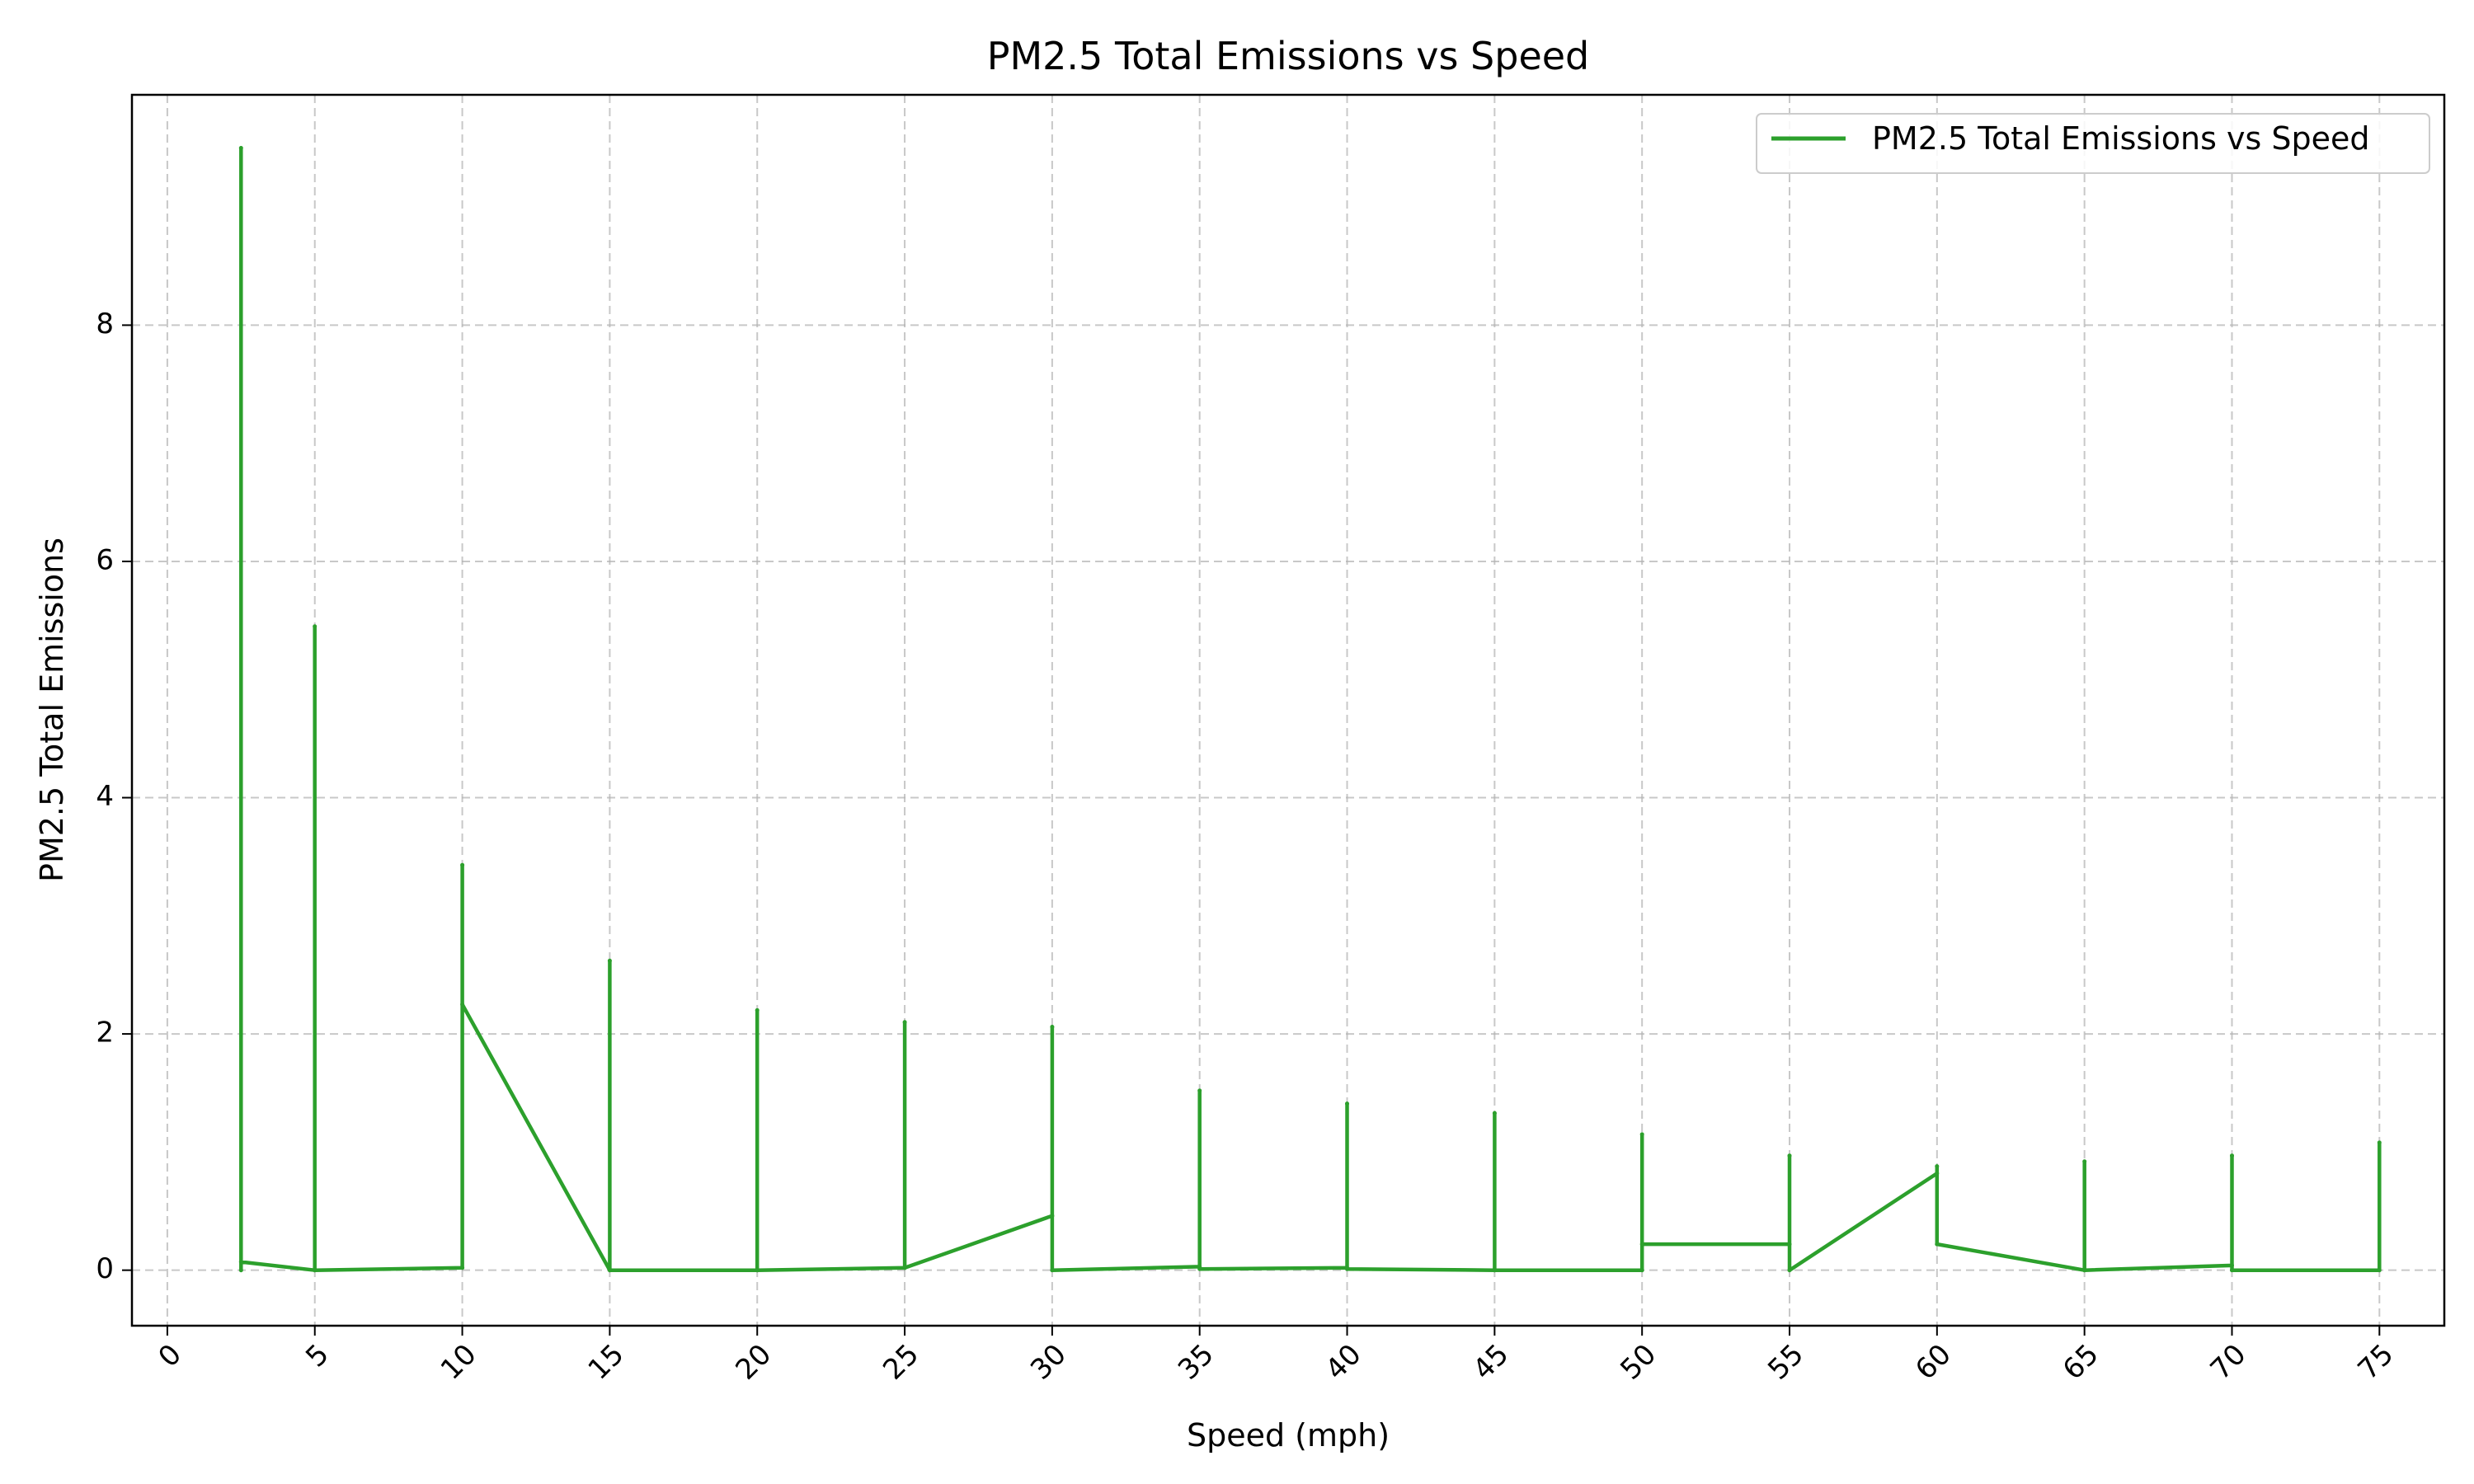 This screenshot has width=2474, height=1484. What do you see at coordinates (901, 1362) in the screenshot?
I see `x-tick-label: 25` at bounding box center [901, 1362].